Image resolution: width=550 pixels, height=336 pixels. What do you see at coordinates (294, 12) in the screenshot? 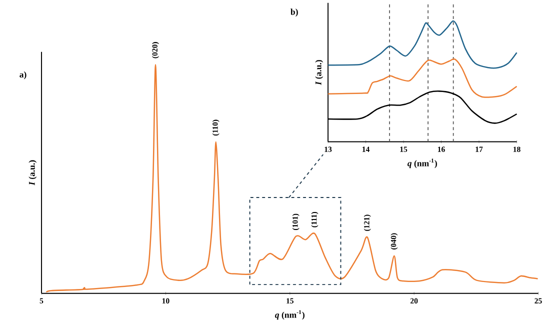
I see `chart-title: b)` at bounding box center [294, 12].